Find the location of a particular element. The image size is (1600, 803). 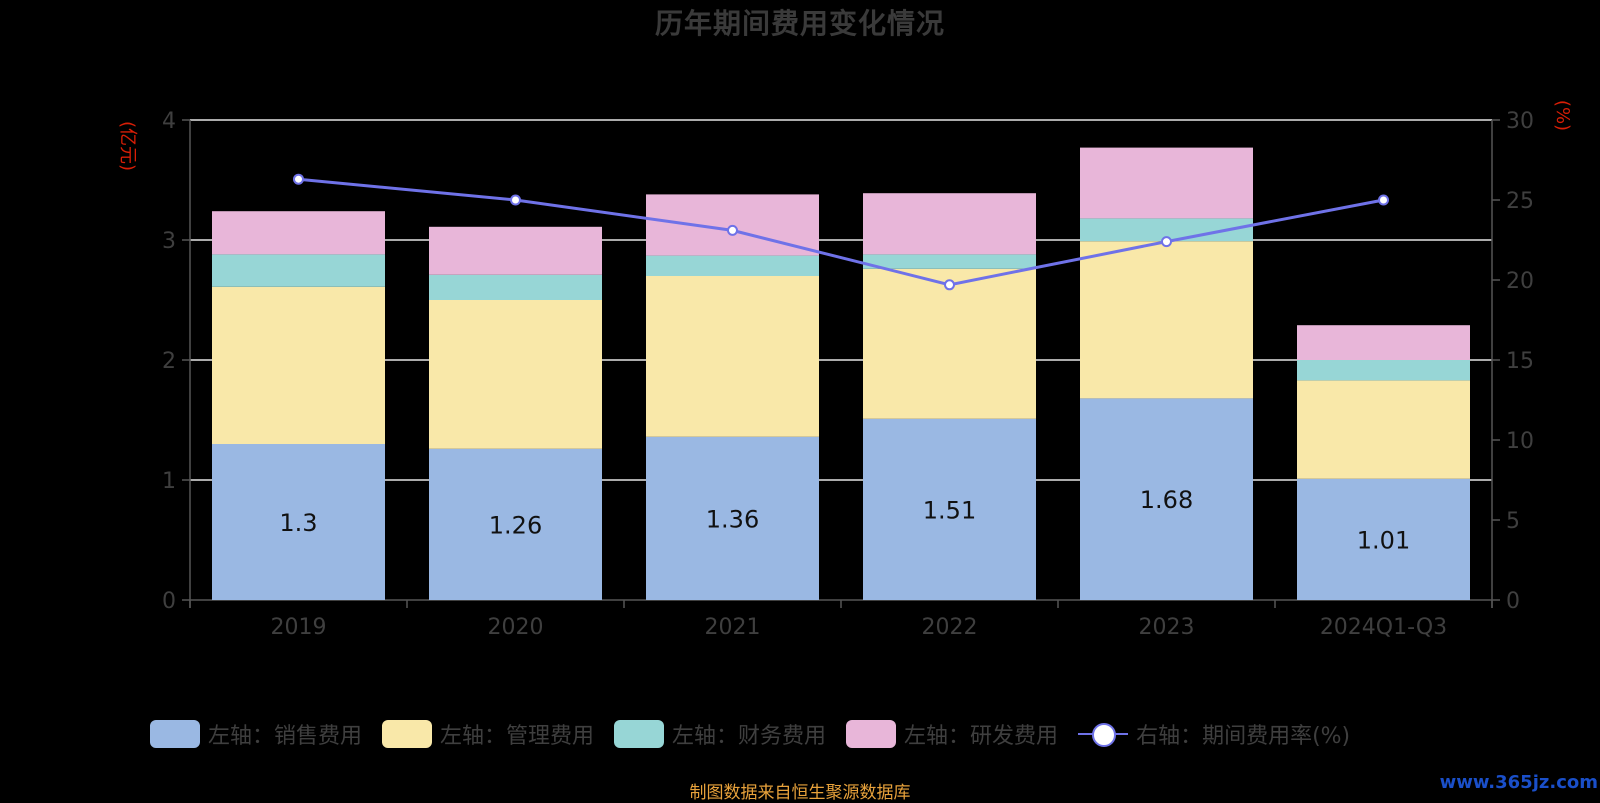

legend-label-expense-ratio: 右轴：期间费用率(%) is located at coordinates (1243, 736).